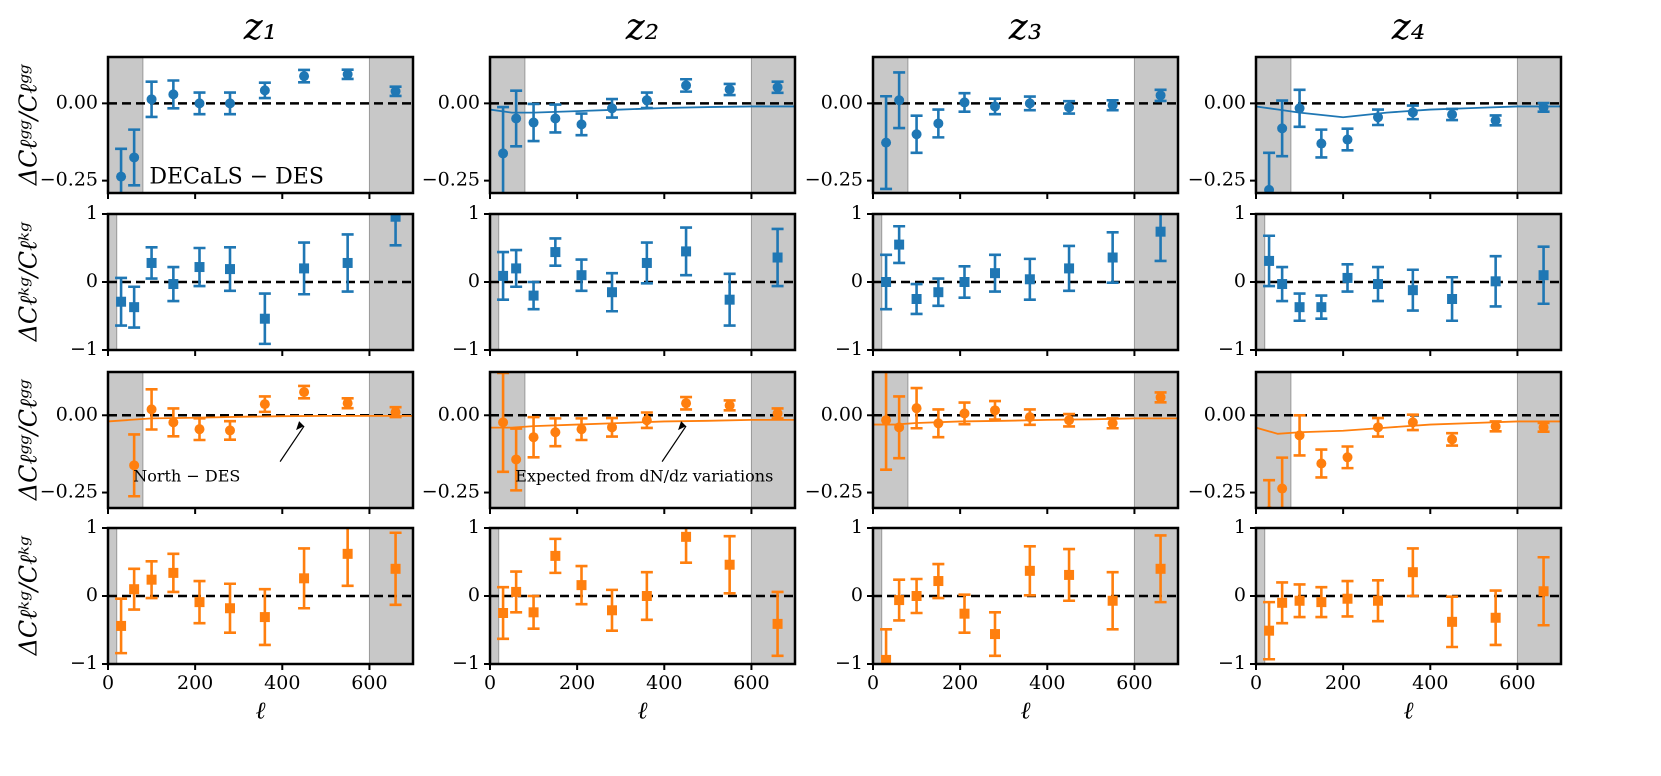 The height and width of the screenshot is (776, 1661). What do you see at coordinates (682, 426) in the screenshot?
I see `arrow-head` at bounding box center [682, 426].